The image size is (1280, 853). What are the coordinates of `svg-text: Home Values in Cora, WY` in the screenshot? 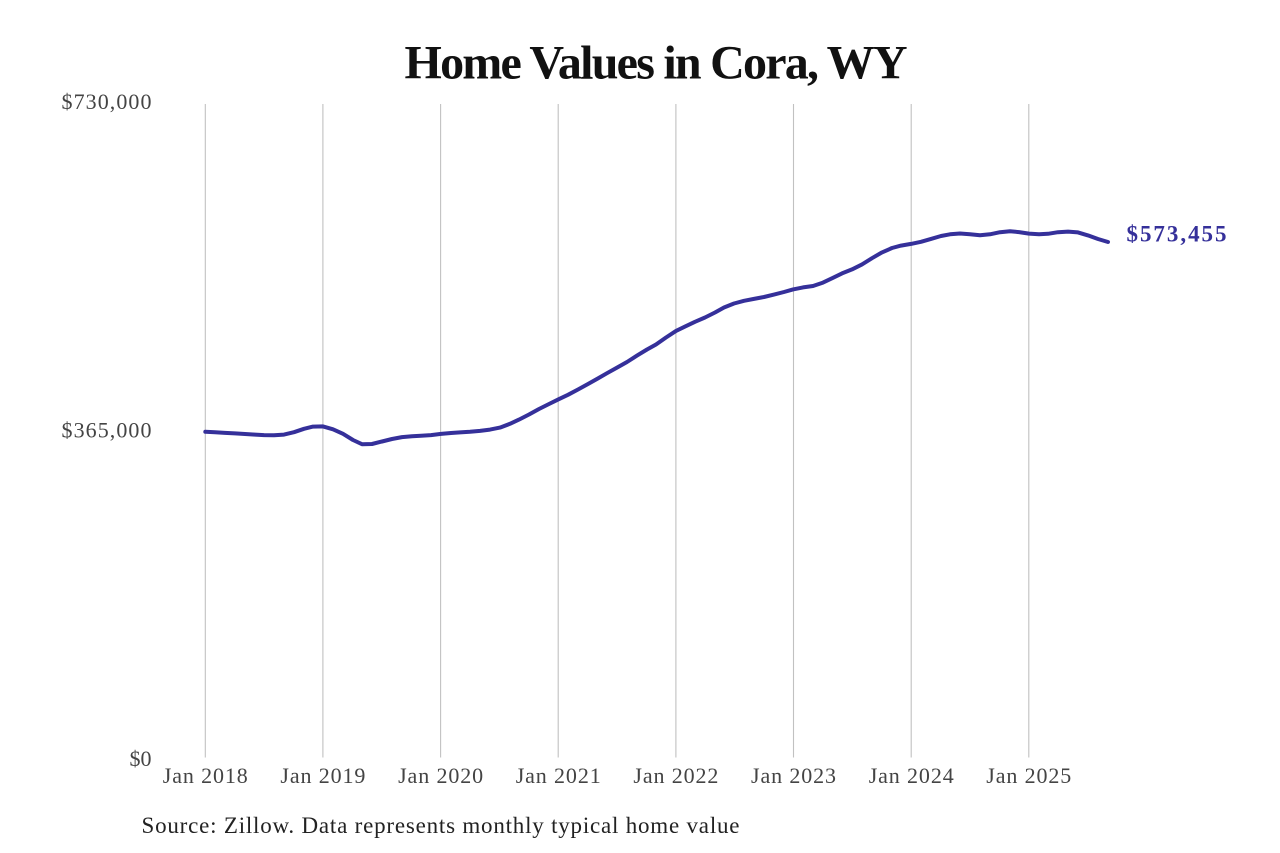 It's located at (656, 63).